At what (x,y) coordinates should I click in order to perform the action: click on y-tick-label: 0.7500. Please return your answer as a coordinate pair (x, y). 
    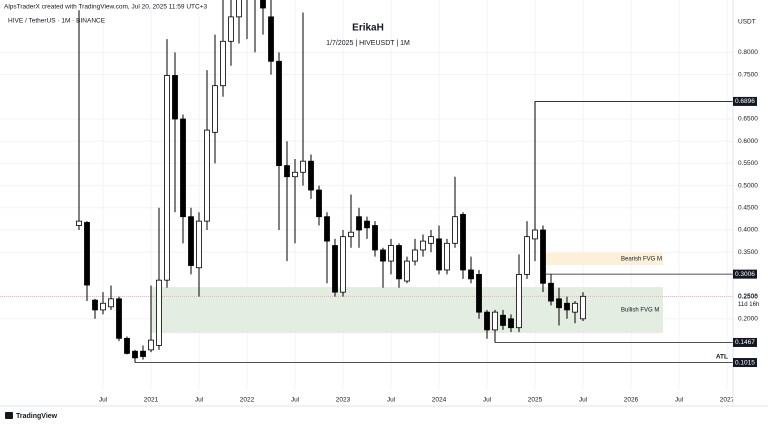
    Looking at the image, I should click on (748, 74).